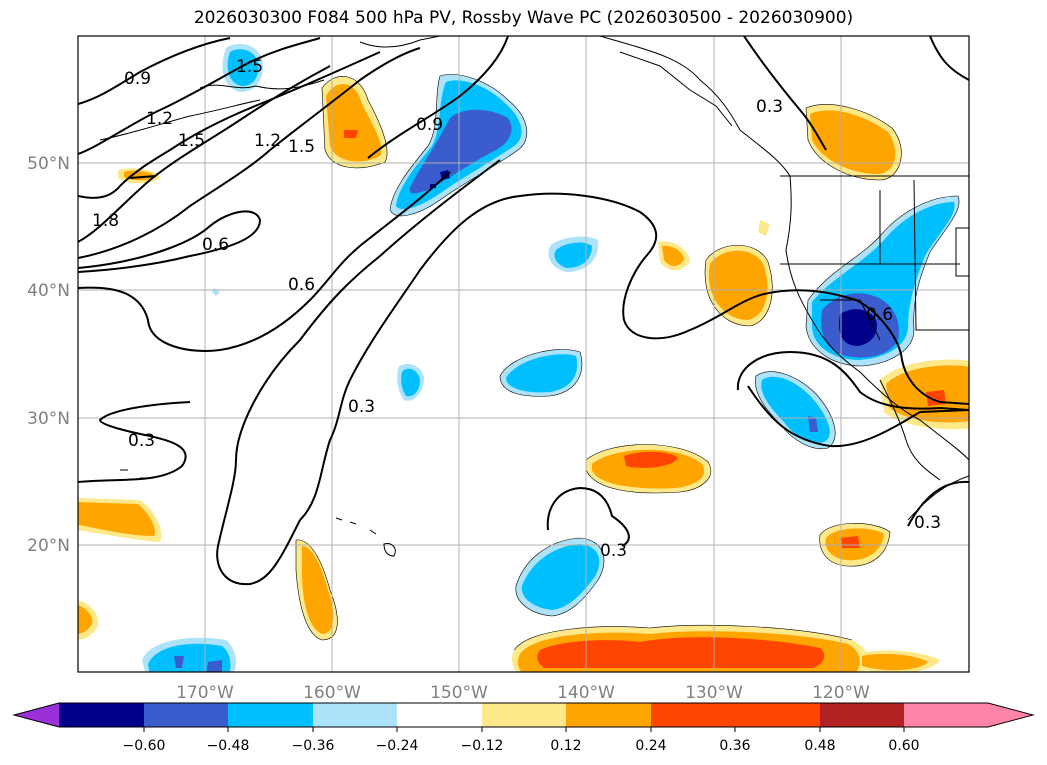 This screenshot has height=765, width=1047. What do you see at coordinates (144, 746) in the screenshot?
I see `colorbar-tick-label: −0.60` at bounding box center [144, 746].